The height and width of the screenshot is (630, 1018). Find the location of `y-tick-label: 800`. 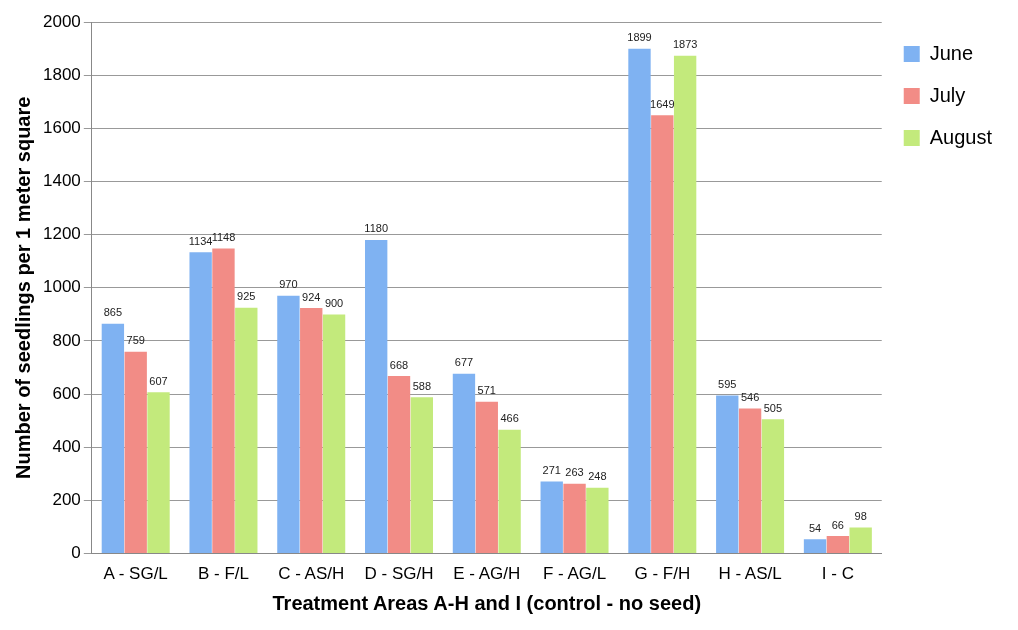

y-tick-label: 800 is located at coordinates (66, 340).